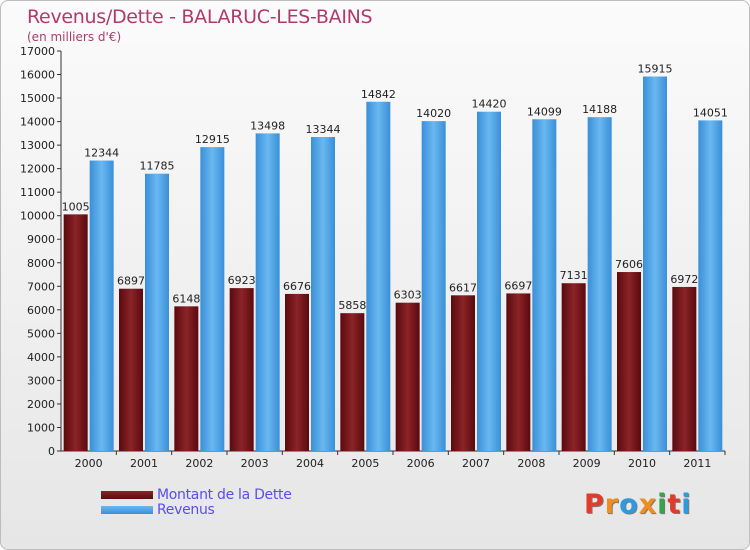 The height and width of the screenshot is (550, 750). Describe the element at coordinates (365, 463) in the screenshot. I see `x-tick-label: 2005` at that location.